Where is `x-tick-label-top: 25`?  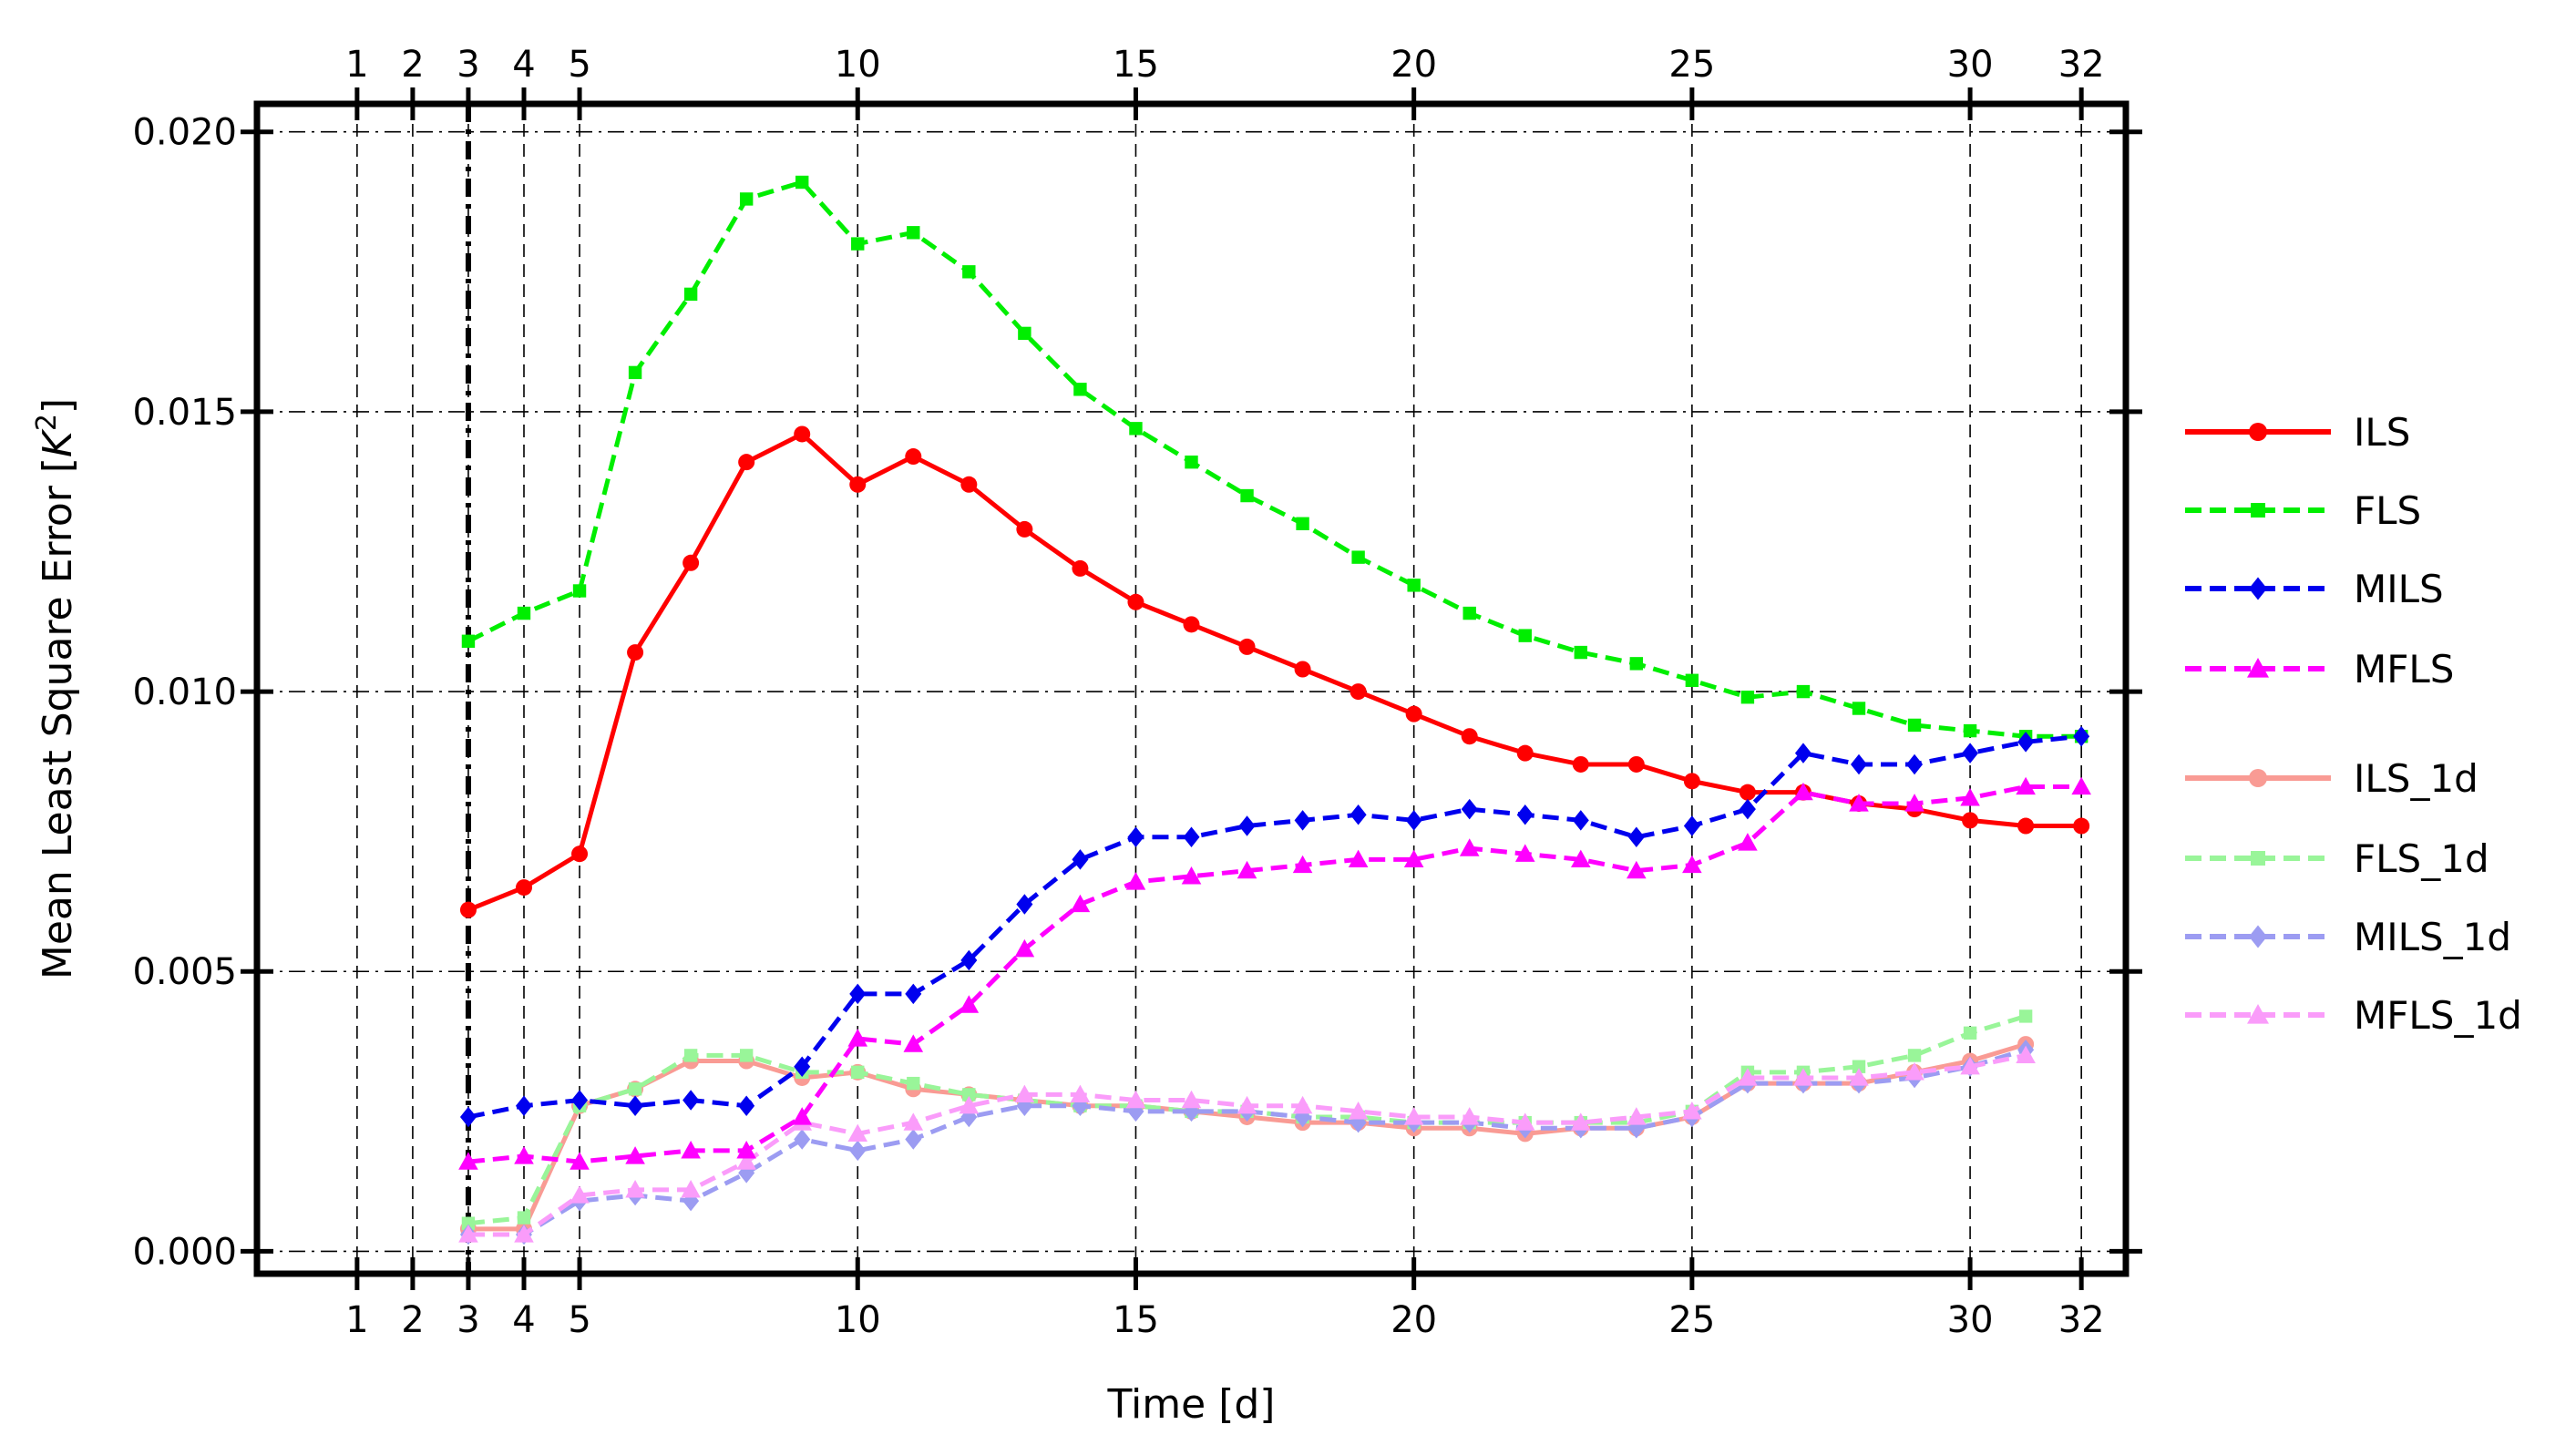
x-tick-label-top: 25 is located at coordinates (1692, 65).